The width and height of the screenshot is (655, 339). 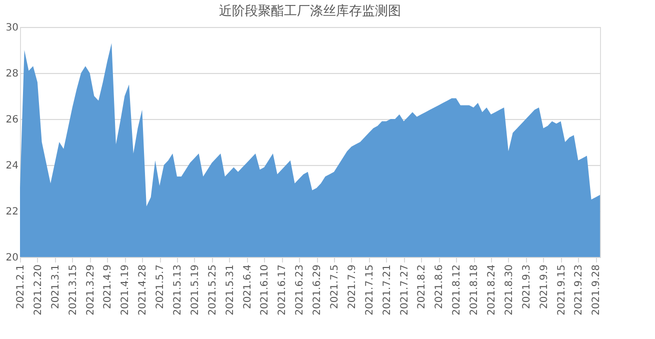 I want to click on x-tick-label: 2021.5.13, so click(x=178, y=290).